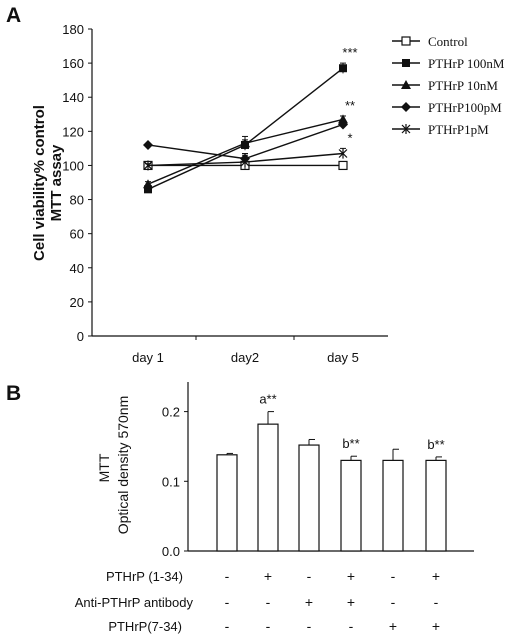  Describe the element at coordinates (73, 165) in the screenshot. I see `y-tick-label: 100` at that location.